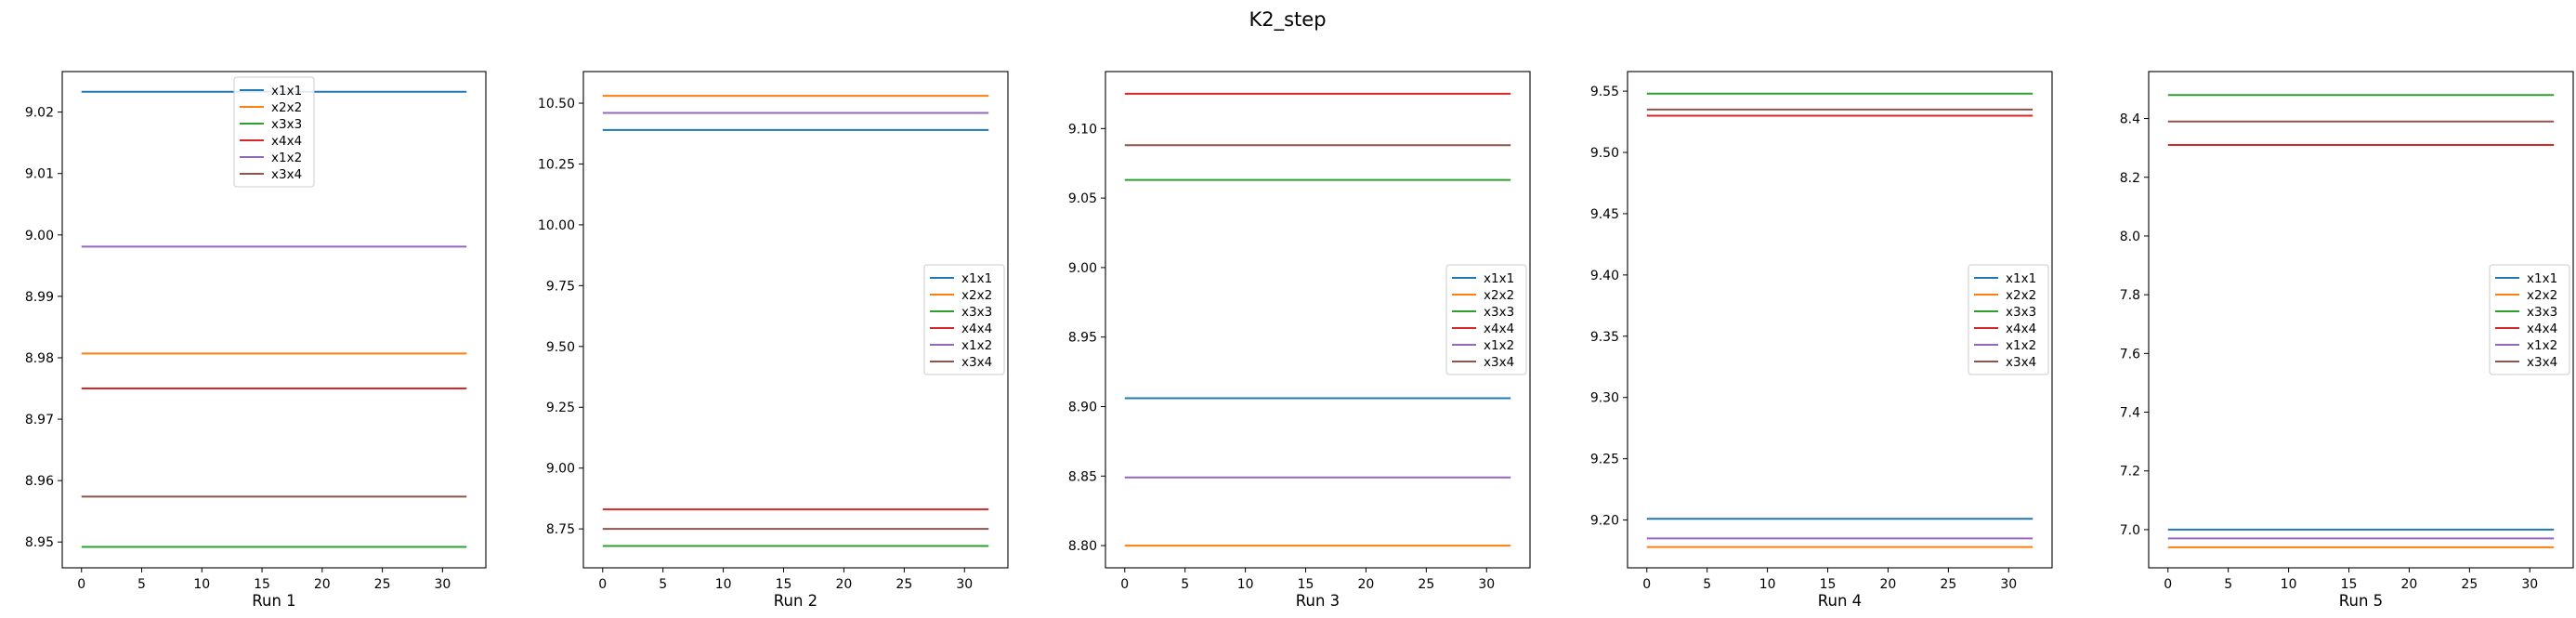 The width and height of the screenshot is (2576, 618). I want to click on y-tick-label: 9.02, so click(39, 113).